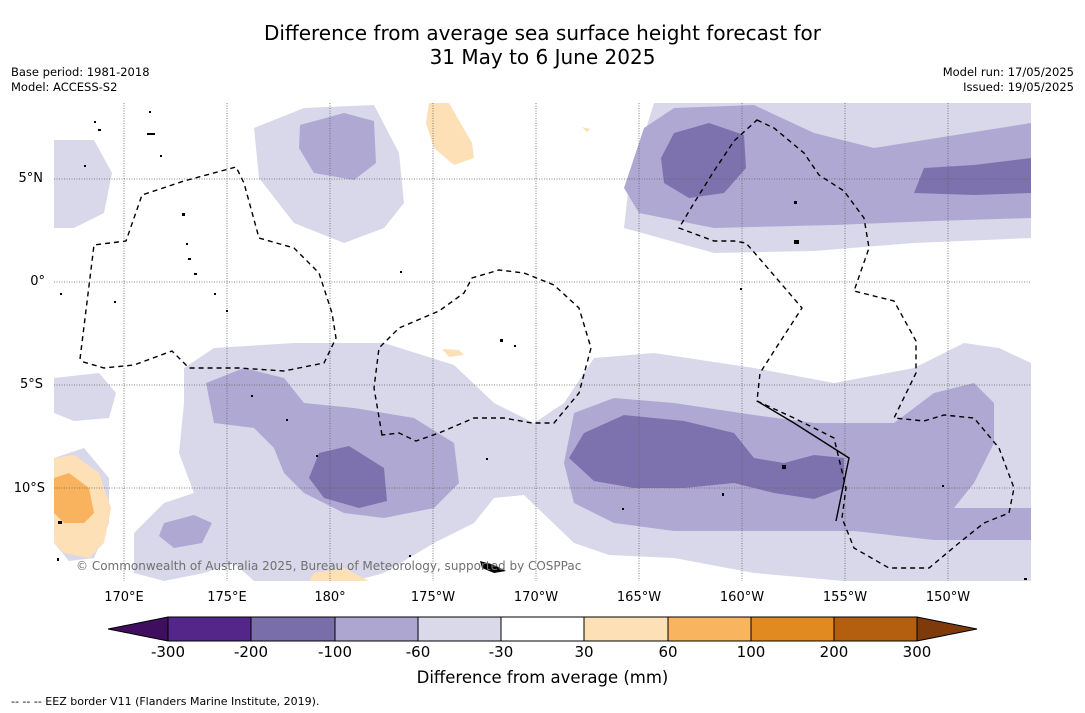 The image size is (1085, 713). Describe the element at coordinates (335, 652) in the screenshot. I see `colorbar-tick: -100` at that location.